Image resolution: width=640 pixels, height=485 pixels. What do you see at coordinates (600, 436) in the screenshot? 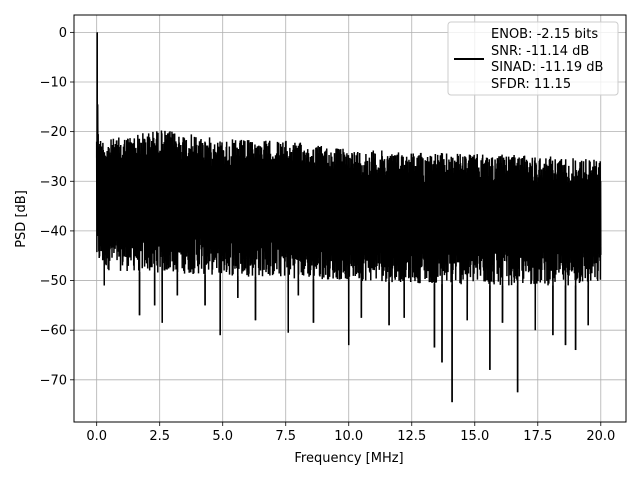
I see `x-tick-label: 20.0` at bounding box center [600, 436].